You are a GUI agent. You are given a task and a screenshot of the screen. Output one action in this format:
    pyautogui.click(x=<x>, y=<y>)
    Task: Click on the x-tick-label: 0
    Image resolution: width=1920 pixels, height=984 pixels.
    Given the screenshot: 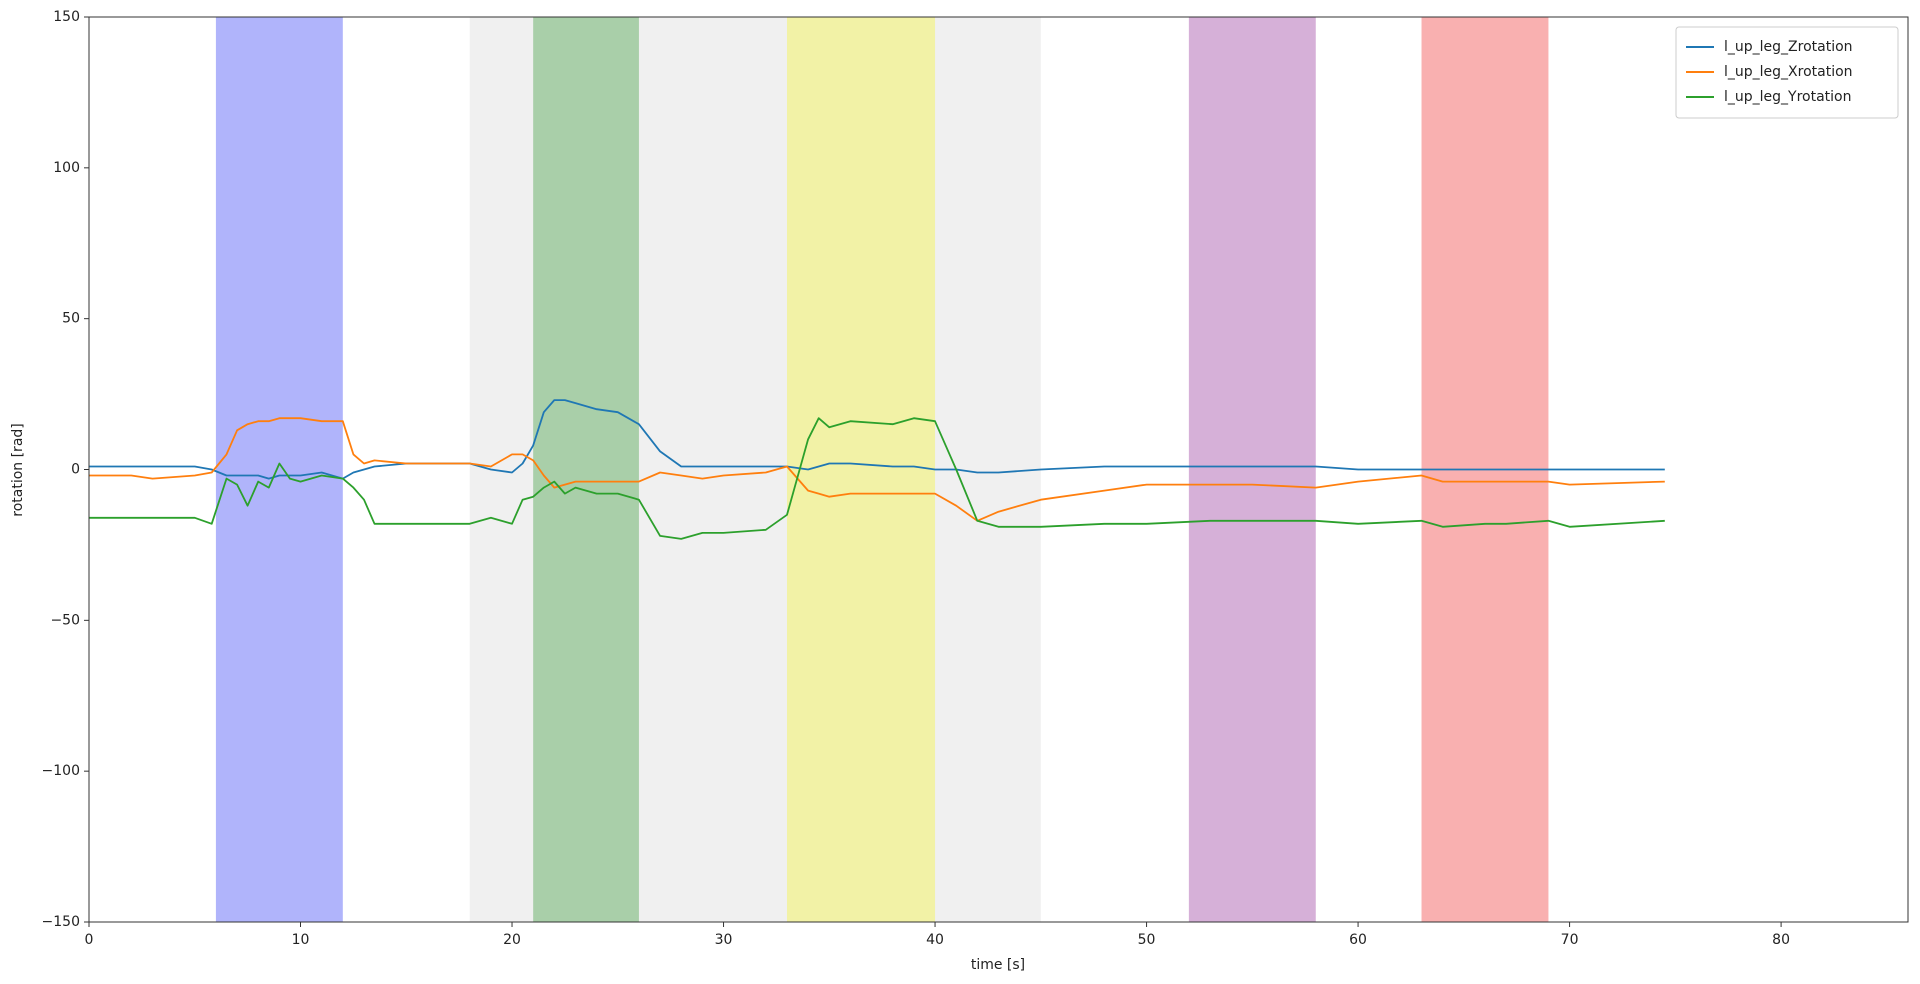 What is the action you would take?
    pyautogui.click(x=89, y=940)
    